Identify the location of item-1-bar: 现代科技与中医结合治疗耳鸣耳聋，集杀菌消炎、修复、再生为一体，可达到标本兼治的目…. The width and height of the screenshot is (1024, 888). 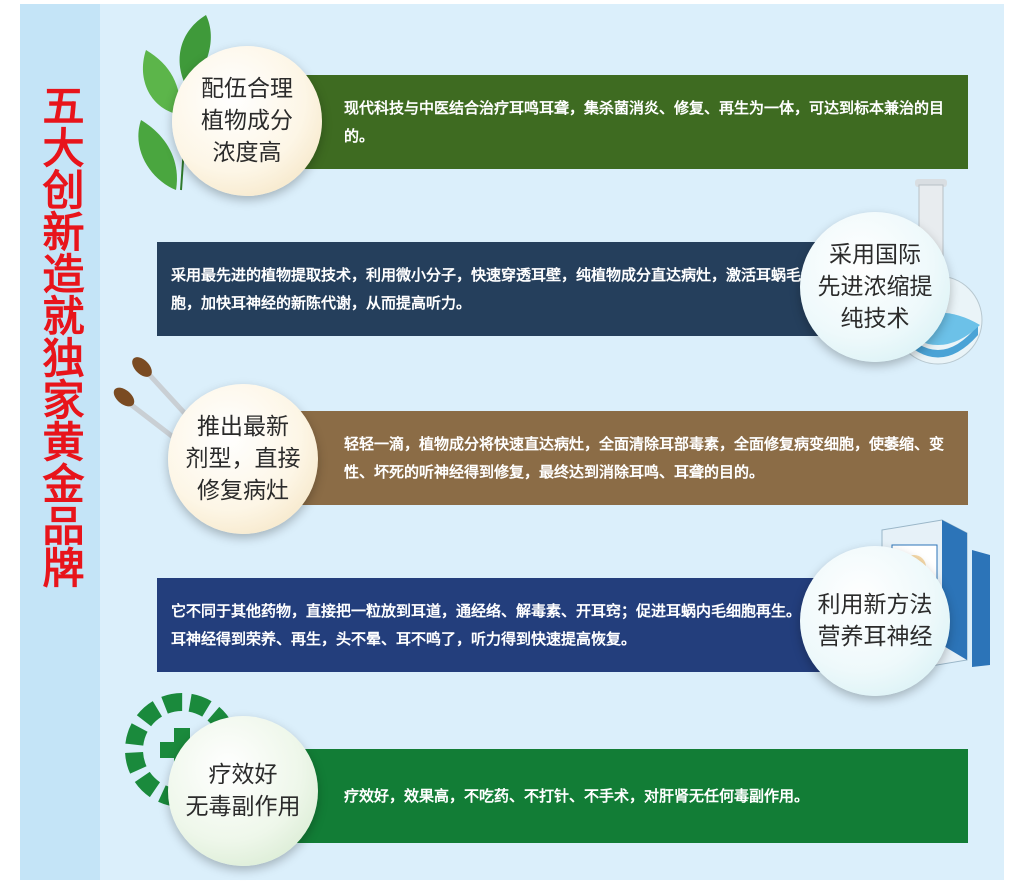
(604, 122).